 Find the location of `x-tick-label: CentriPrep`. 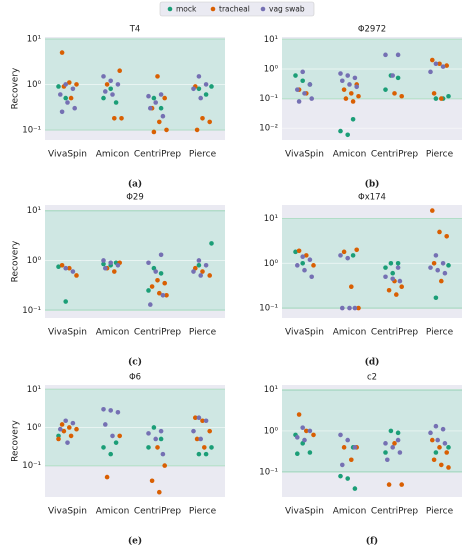

x-tick-label: CentriPrep is located at coordinates (158, 155).